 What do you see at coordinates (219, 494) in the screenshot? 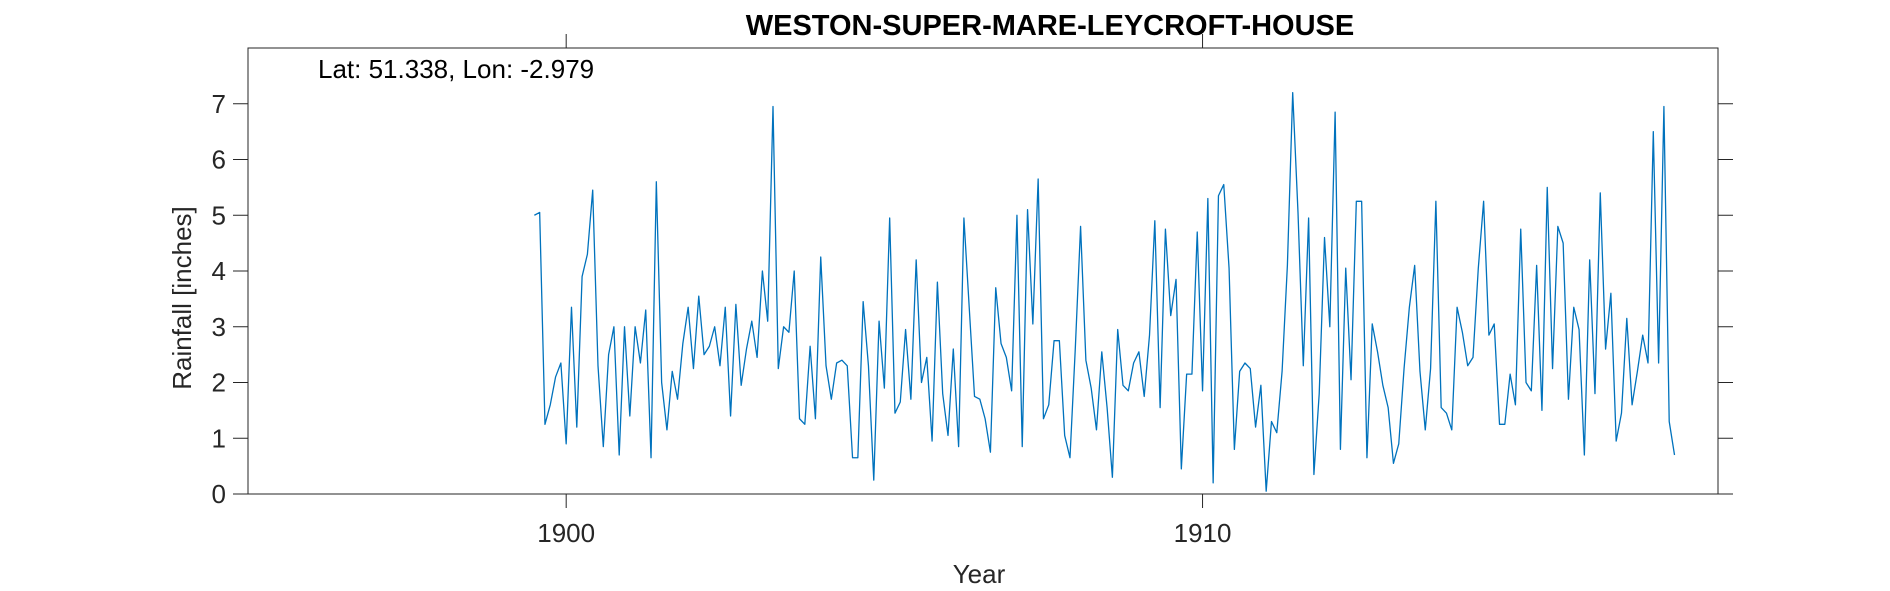
I see `y-tick-label: 0` at bounding box center [219, 494].